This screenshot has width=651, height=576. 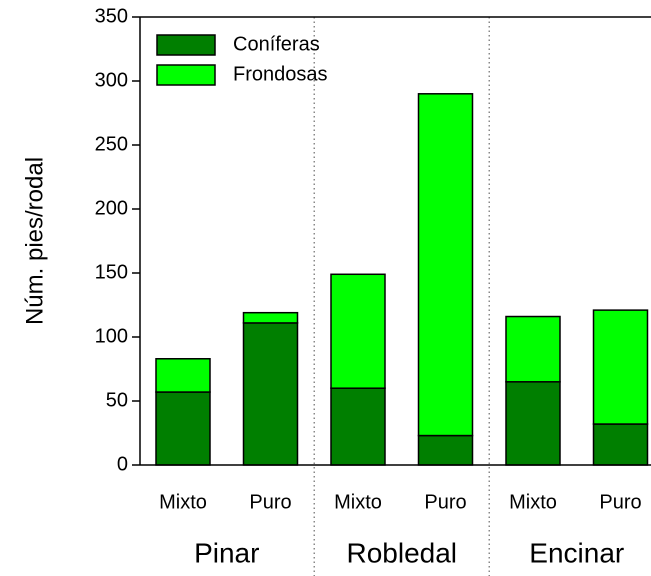 What do you see at coordinates (111, 208) in the screenshot?
I see `y-tick-label: 200` at bounding box center [111, 208].